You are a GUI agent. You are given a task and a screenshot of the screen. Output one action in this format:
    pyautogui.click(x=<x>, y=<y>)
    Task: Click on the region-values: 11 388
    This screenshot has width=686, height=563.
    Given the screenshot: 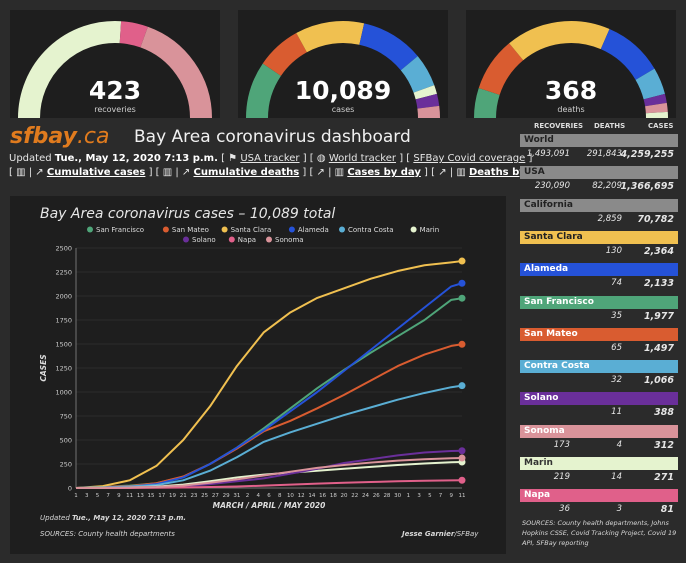 What is the action you would take?
    pyautogui.click(x=597, y=413)
    